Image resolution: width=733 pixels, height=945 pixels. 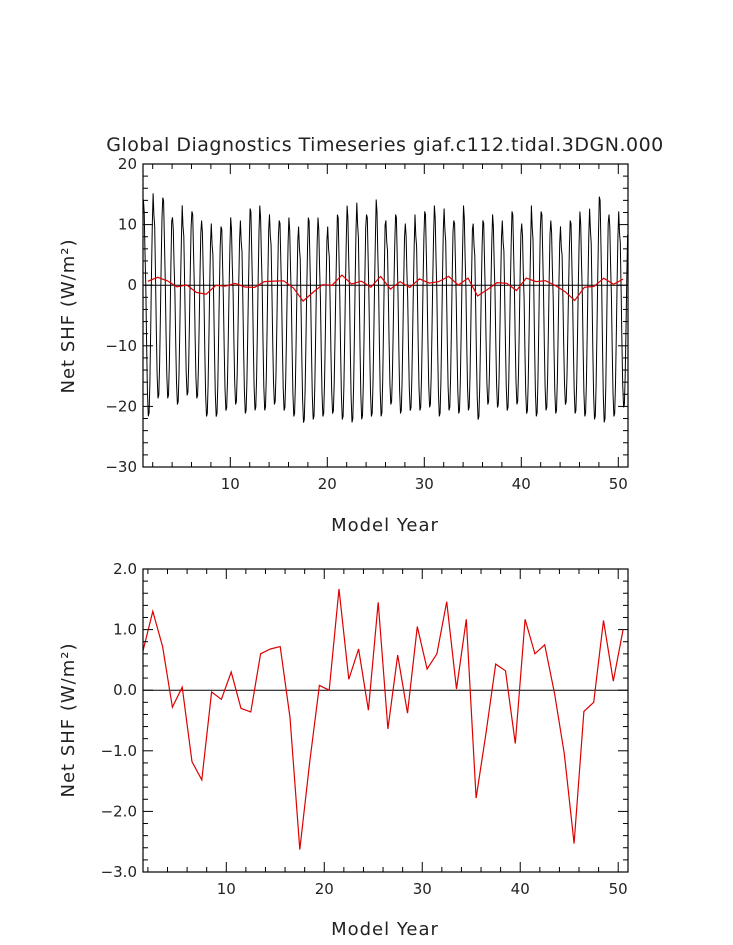 What do you see at coordinates (119, 751) in the screenshot?
I see `y-tick-label: −1.0` at bounding box center [119, 751].